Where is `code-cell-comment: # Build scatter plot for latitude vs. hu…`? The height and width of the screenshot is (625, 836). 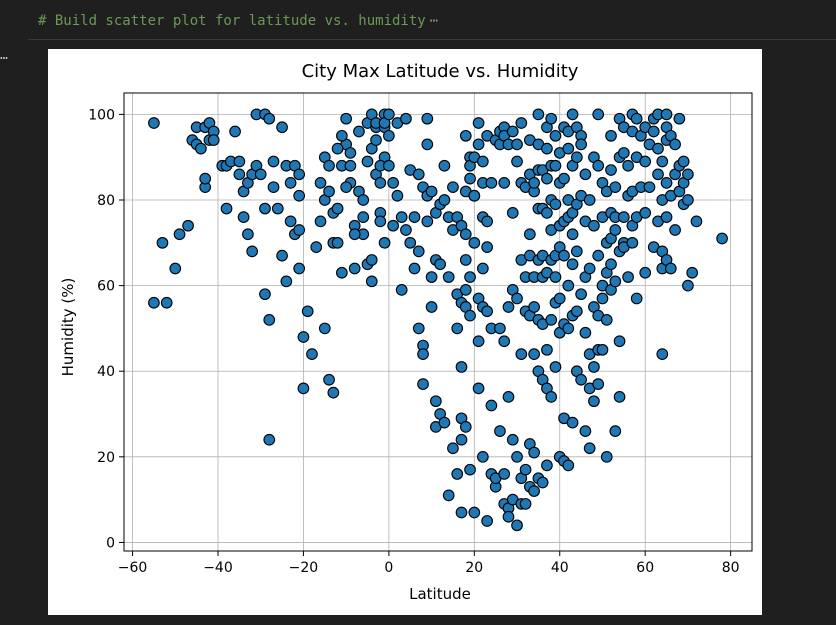
code-cell-comment: # Build scatter plot for latitude vs. hu… is located at coordinates (432, 22).